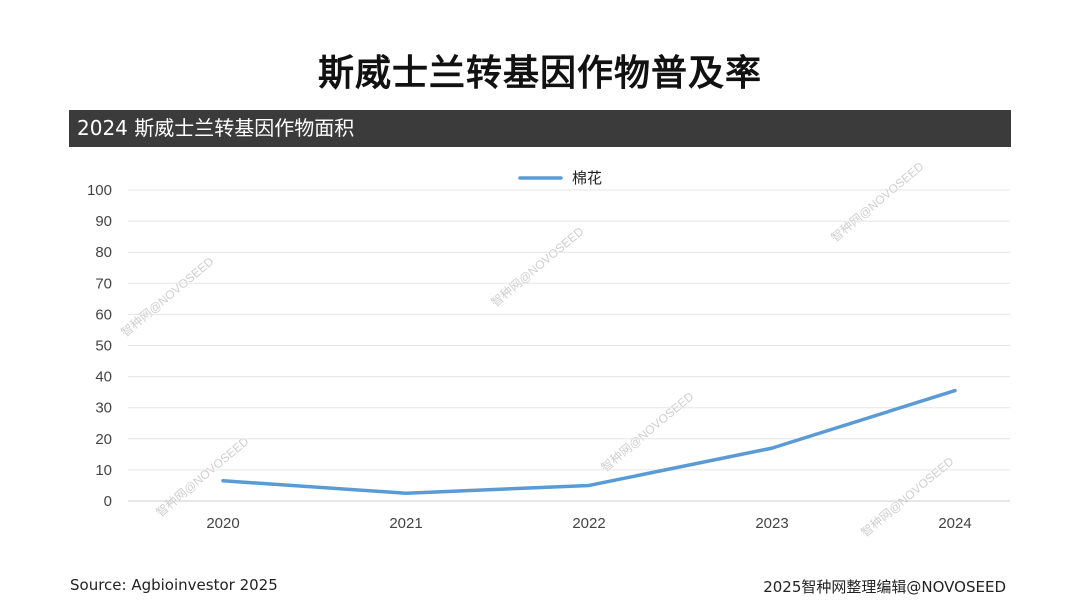 Image resolution: width=1080 pixels, height=608 pixels. Describe the element at coordinates (222, 523) in the screenshot. I see `x-tick-label: 2020` at that location.